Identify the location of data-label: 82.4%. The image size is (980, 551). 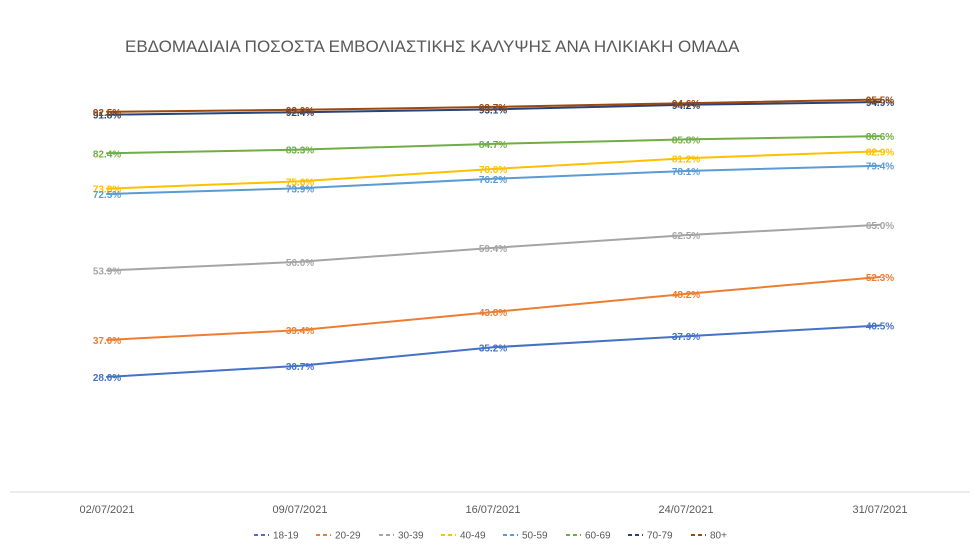
(107, 154).